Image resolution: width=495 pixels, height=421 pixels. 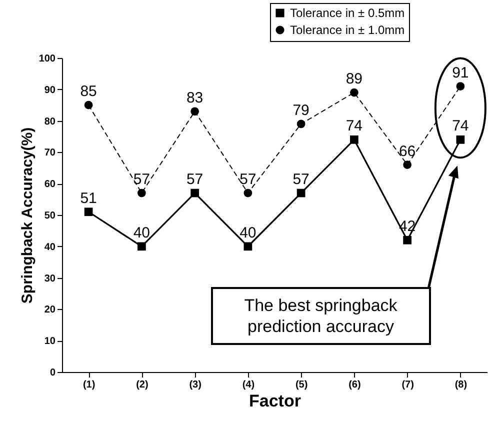 What do you see at coordinates (50, 90) in the screenshot?
I see `y-tick-label: 90` at bounding box center [50, 90].